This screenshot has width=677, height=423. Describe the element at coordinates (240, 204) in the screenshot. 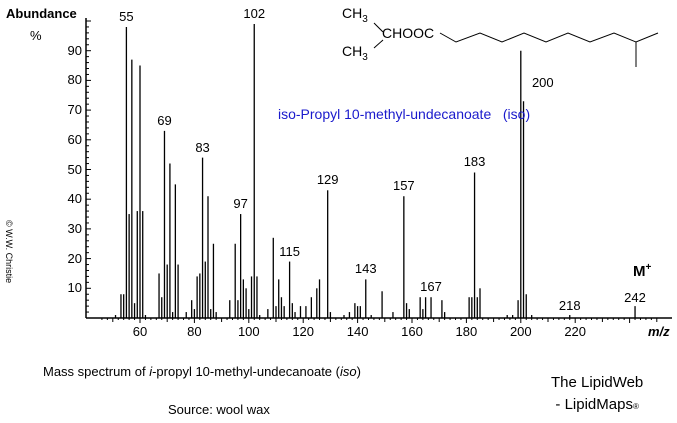

I see `peak-label: 97` at that location.